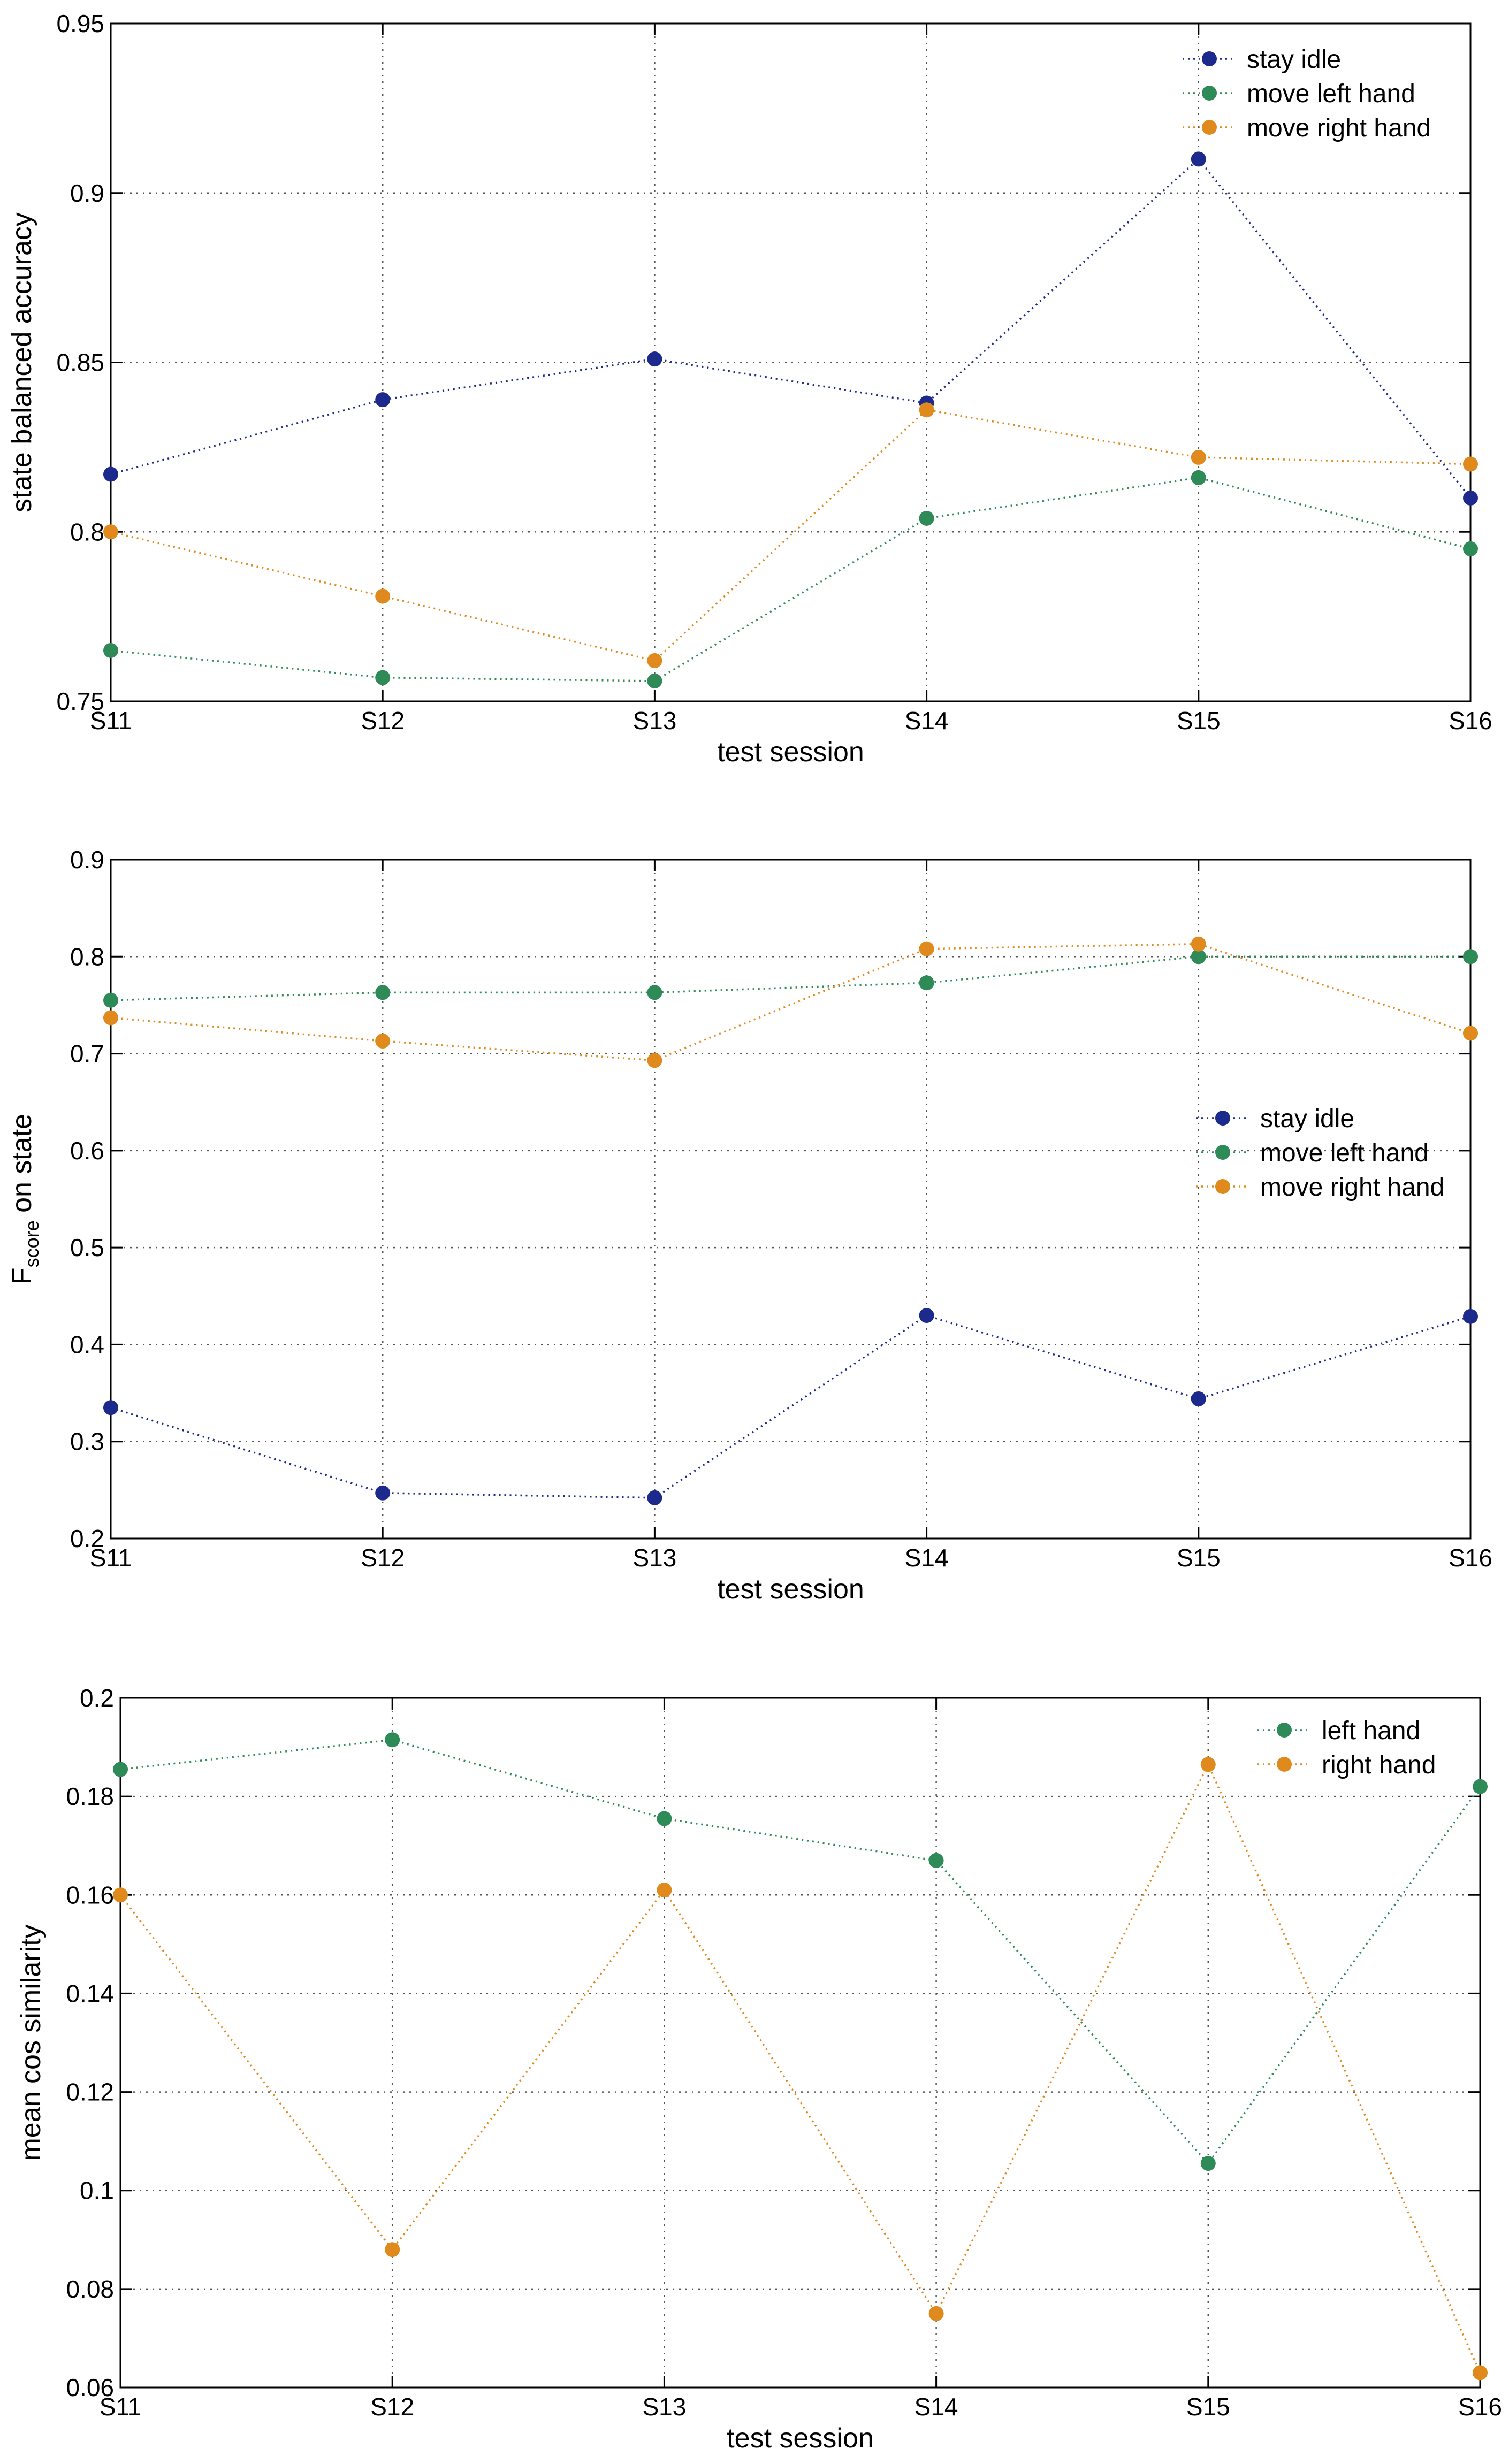 The width and height of the screenshot is (1509, 2464). Describe the element at coordinates (80, 701) in the screenshot. I see `y-tick-label: 0.75` at that location.